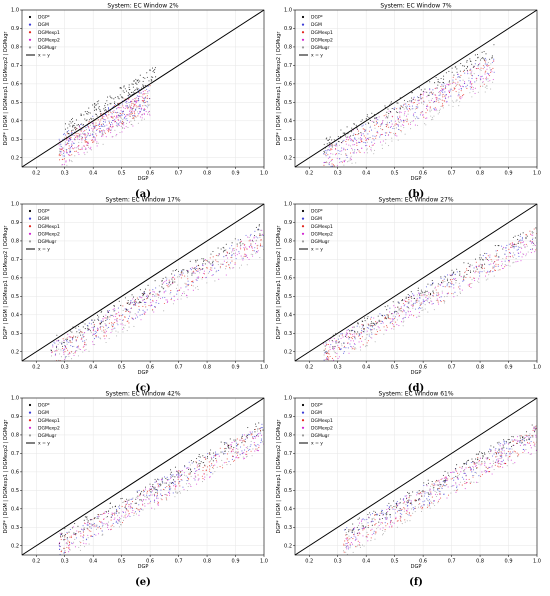 This screenshot has height=596, width=550. What do you see at coordinates (395, 562) in the screenshot?
I see `x-tick-label: 0.5` at bounding box center [395, 562].